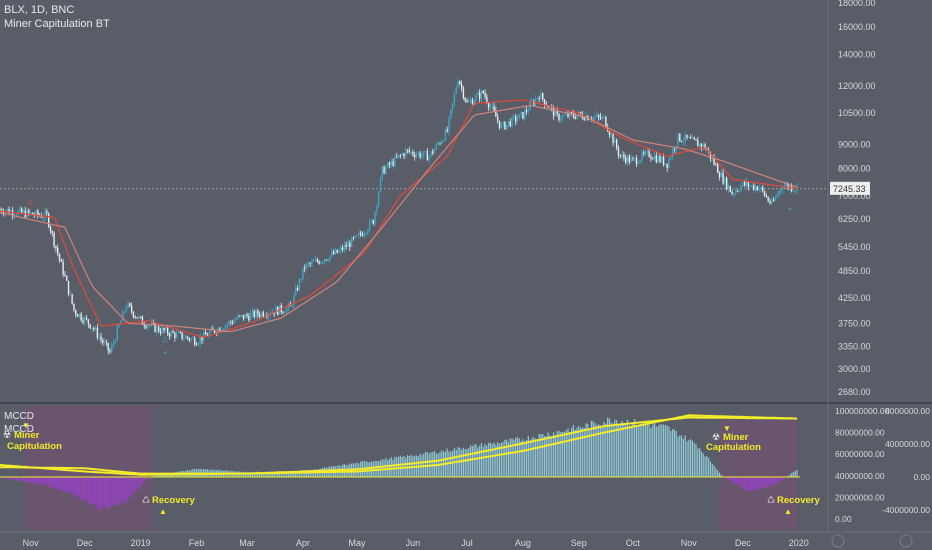 The width and height of the screenshot is (932, 550). Describe the element at coordinates (857, 113) in the screenshot. I see `price-tick-label: 10500.00` at that location.